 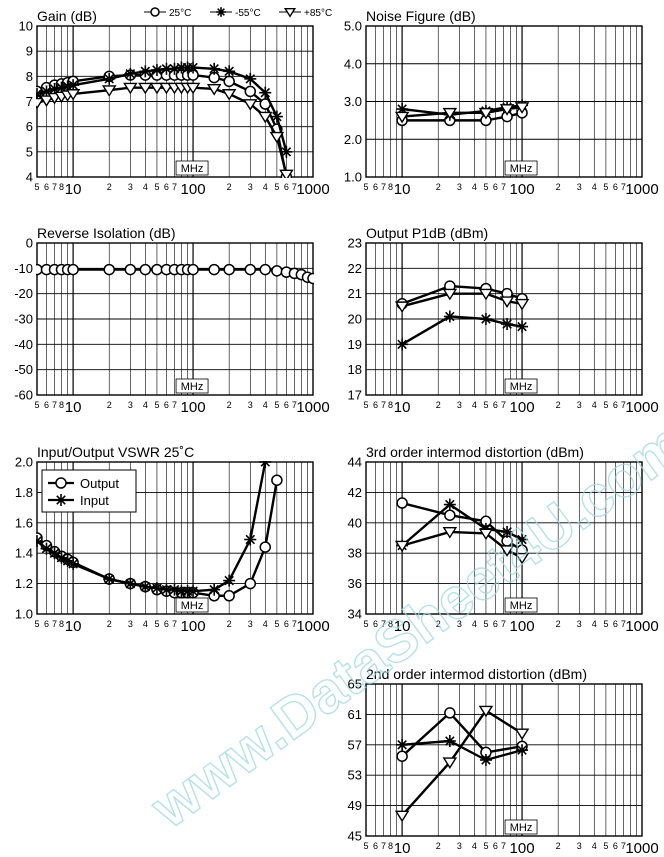 What do you see at coordinates (353, 63) in the screenshot?
I see `y-tick-label: 4.0` at bounding box center [353, 63].